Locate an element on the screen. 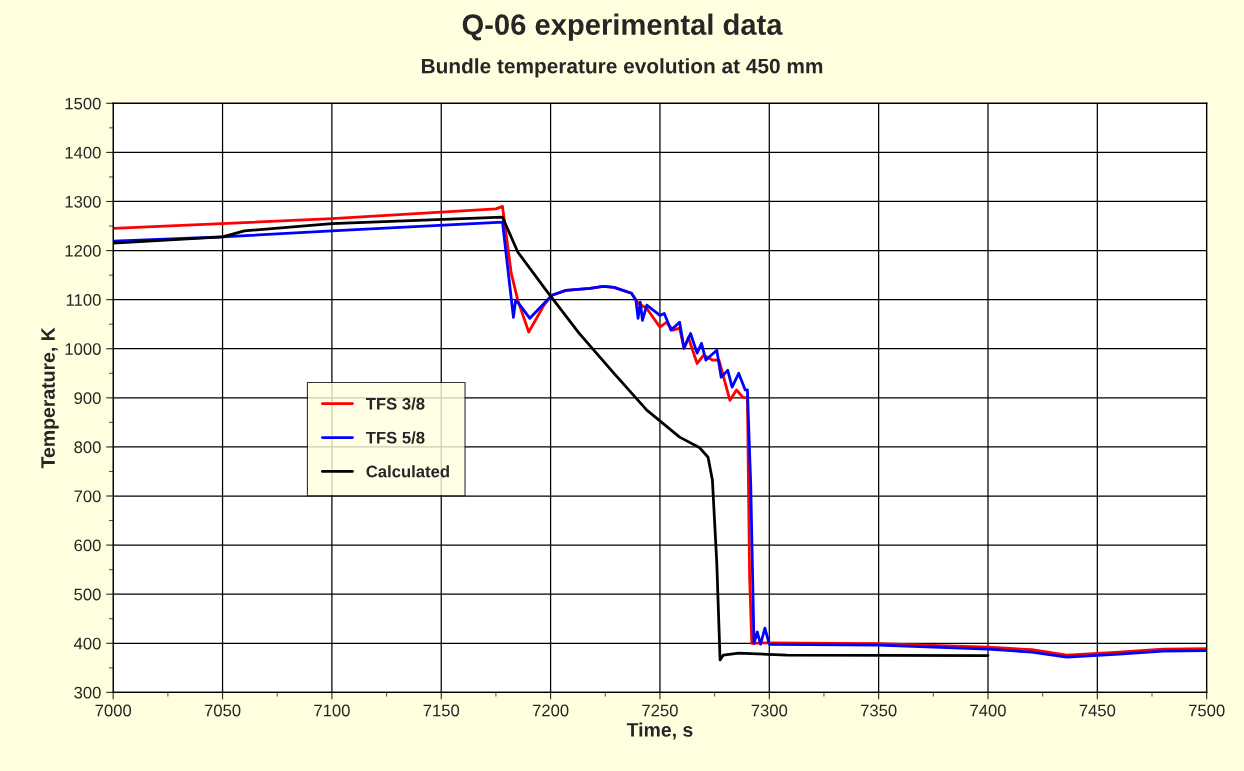 This screenshot has height=771, width=1244. y-tick-label: 500 is located at coordinates (87, 594).